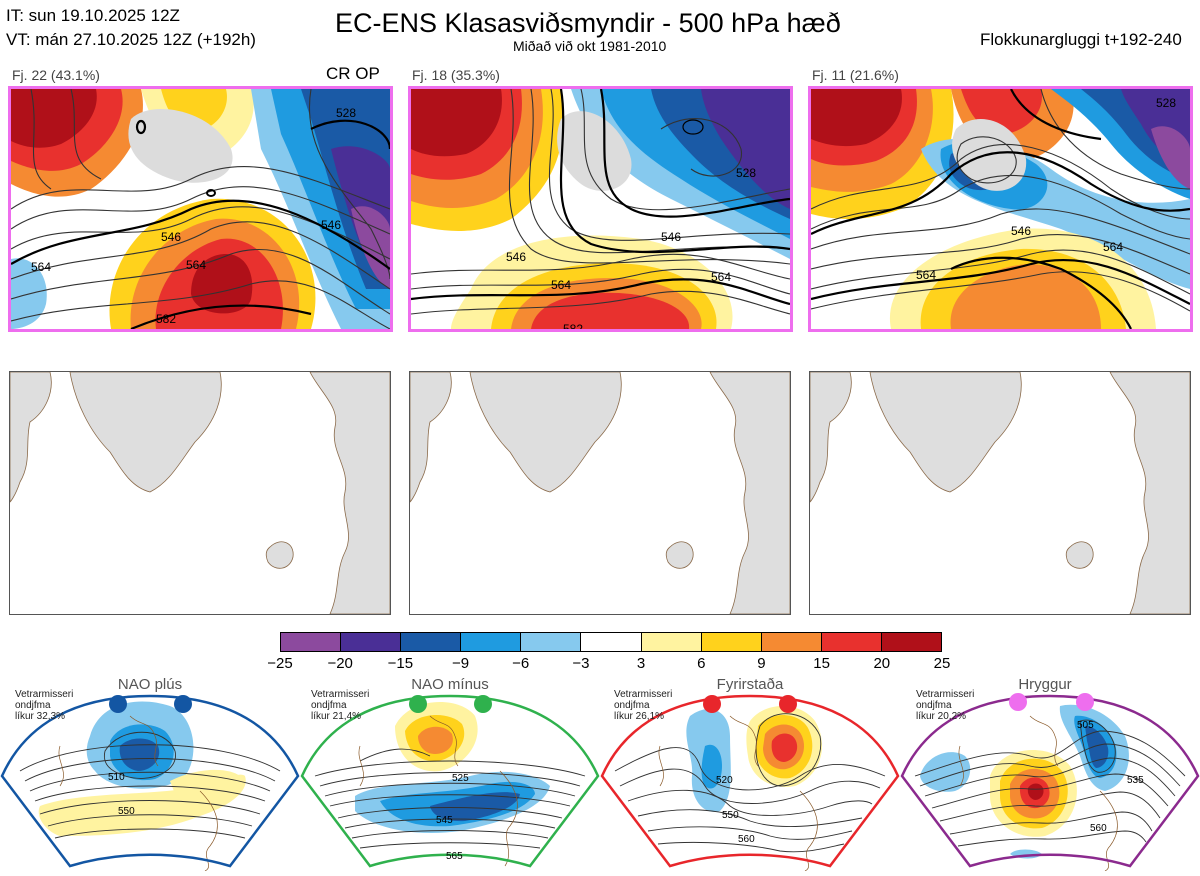 This screenshot has height=876, width=1200. What do you see at coordinates (460, 778) in the screenshot?
I see `contour-label: 525` at bounding box center [460, 778].